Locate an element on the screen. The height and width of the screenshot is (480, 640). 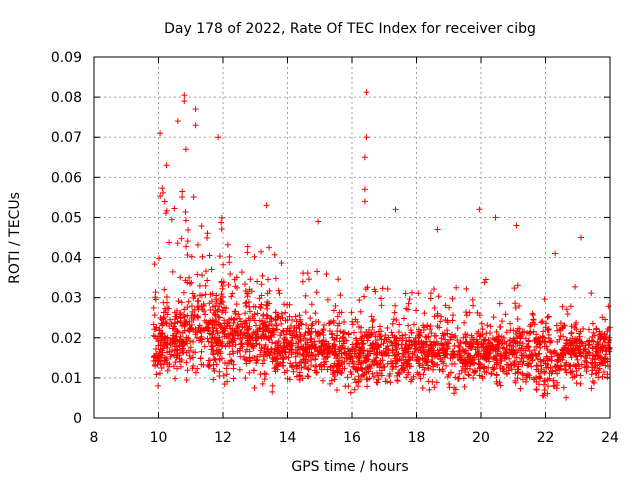
y-tick-label: 0.08 is located at coordinates (66, 98).